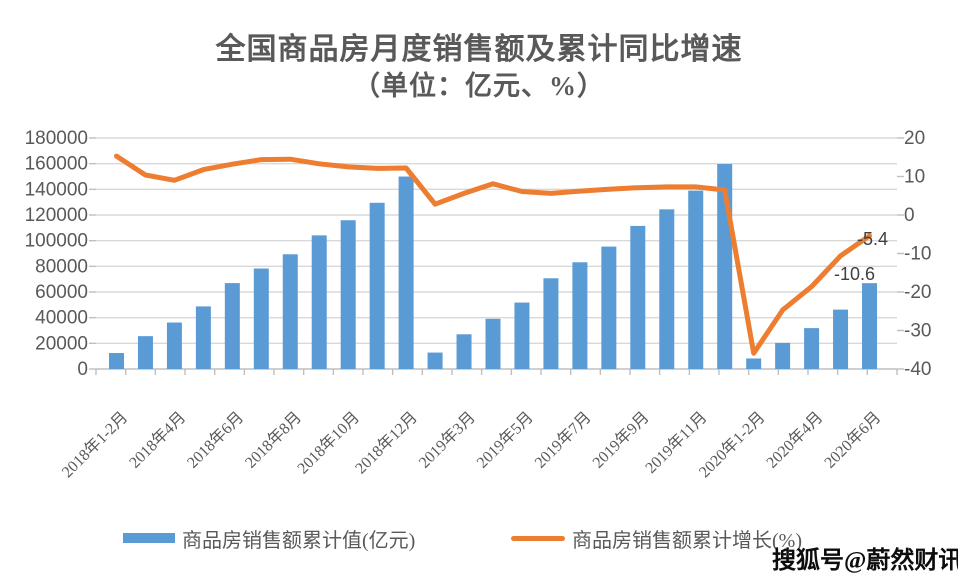 The height and width of the screenshot is (574, 958). Describe the element at coordinates (872, 239) in the screenshot. I see `data-label: -5.4` at that location.